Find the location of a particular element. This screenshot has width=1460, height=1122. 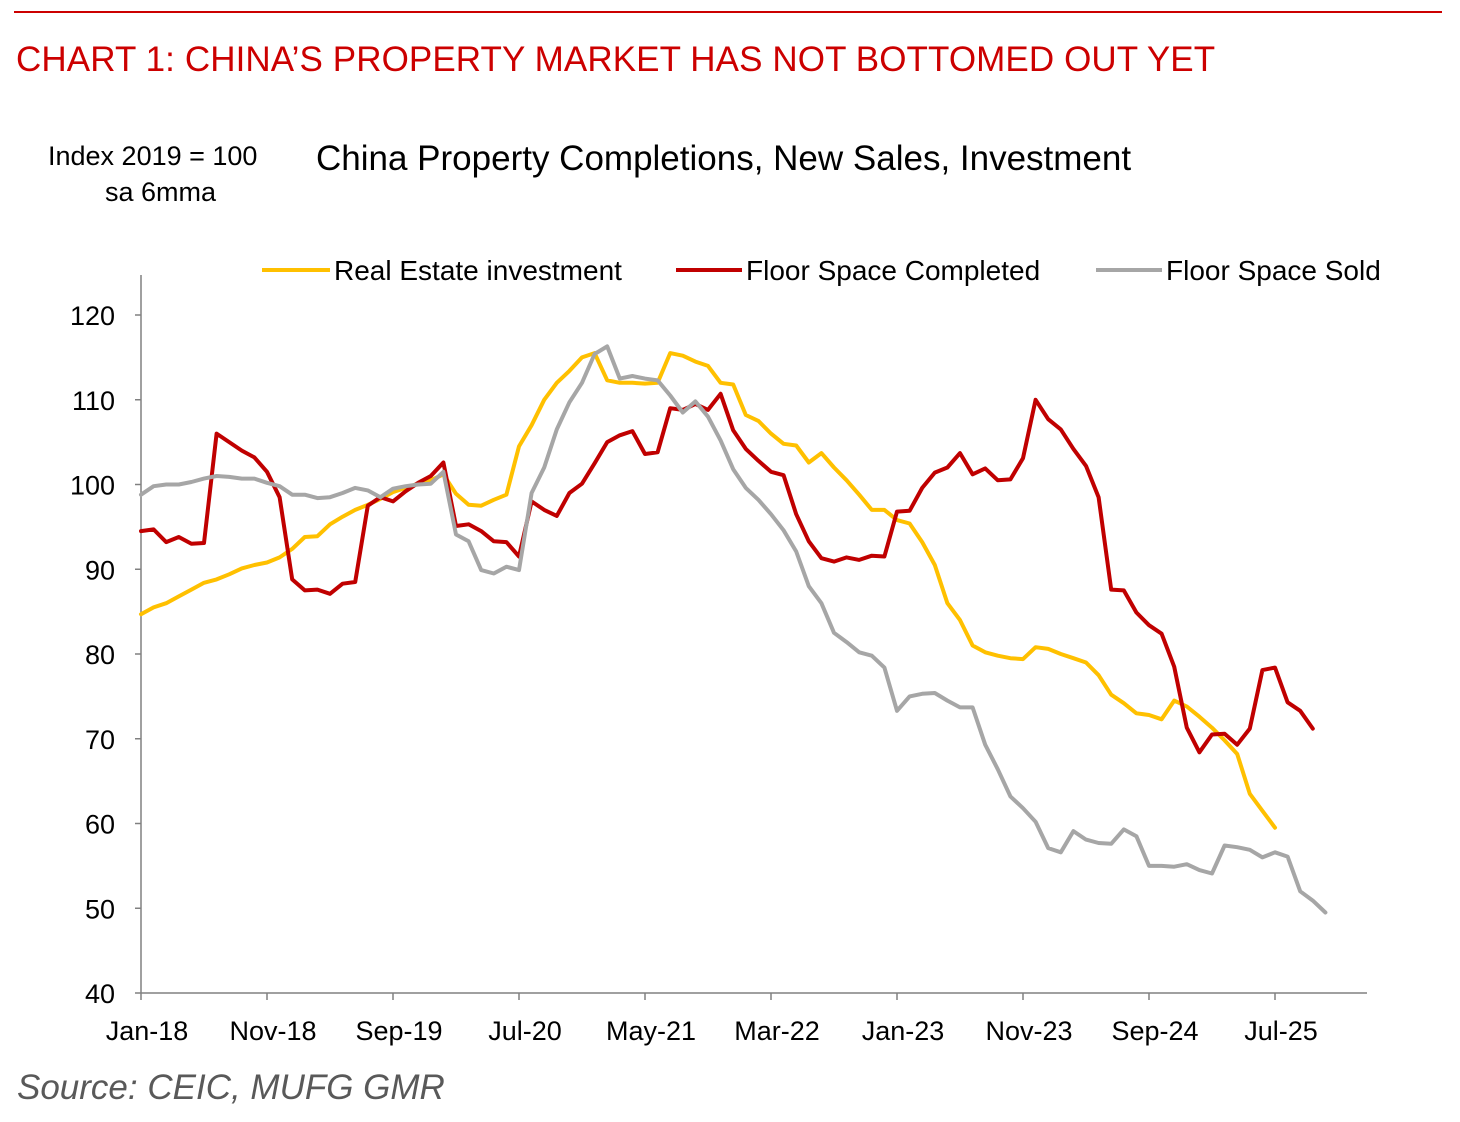

x-tick-label: Mar-22 is located at coordinates (777, 1031).